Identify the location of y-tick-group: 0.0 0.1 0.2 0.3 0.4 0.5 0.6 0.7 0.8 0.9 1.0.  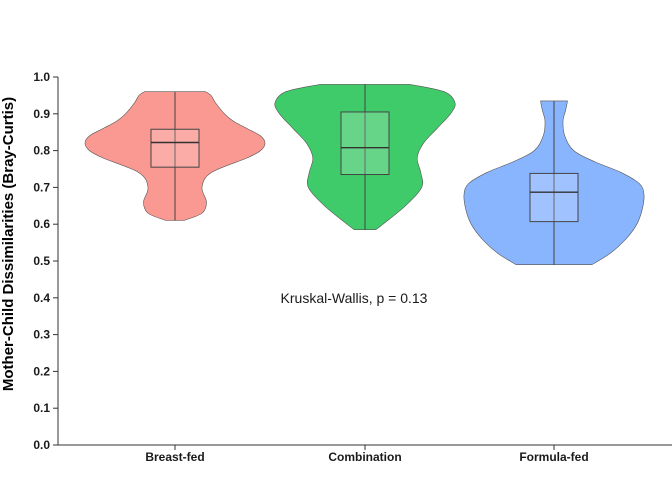
(45, 261).